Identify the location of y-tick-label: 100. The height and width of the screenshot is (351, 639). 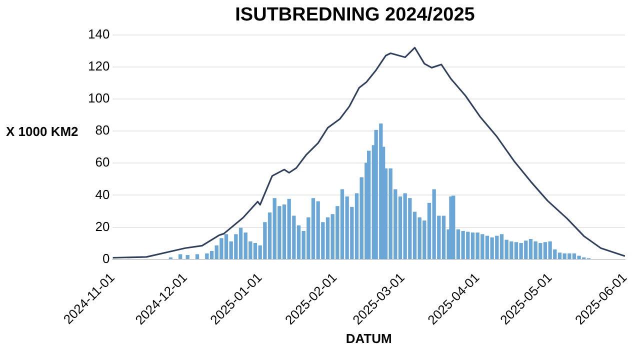
(99, 98).